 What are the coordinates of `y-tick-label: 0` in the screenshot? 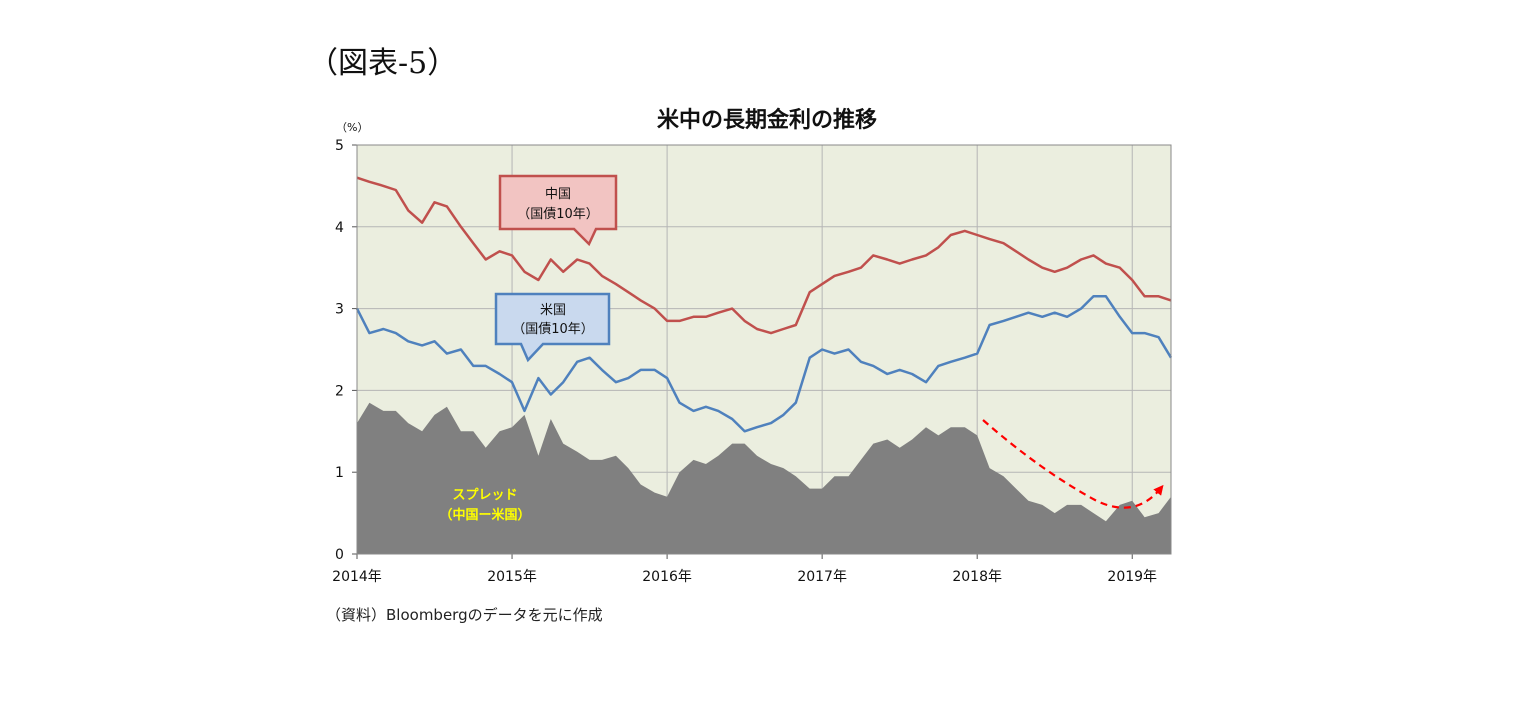 It's located at (339, 555).